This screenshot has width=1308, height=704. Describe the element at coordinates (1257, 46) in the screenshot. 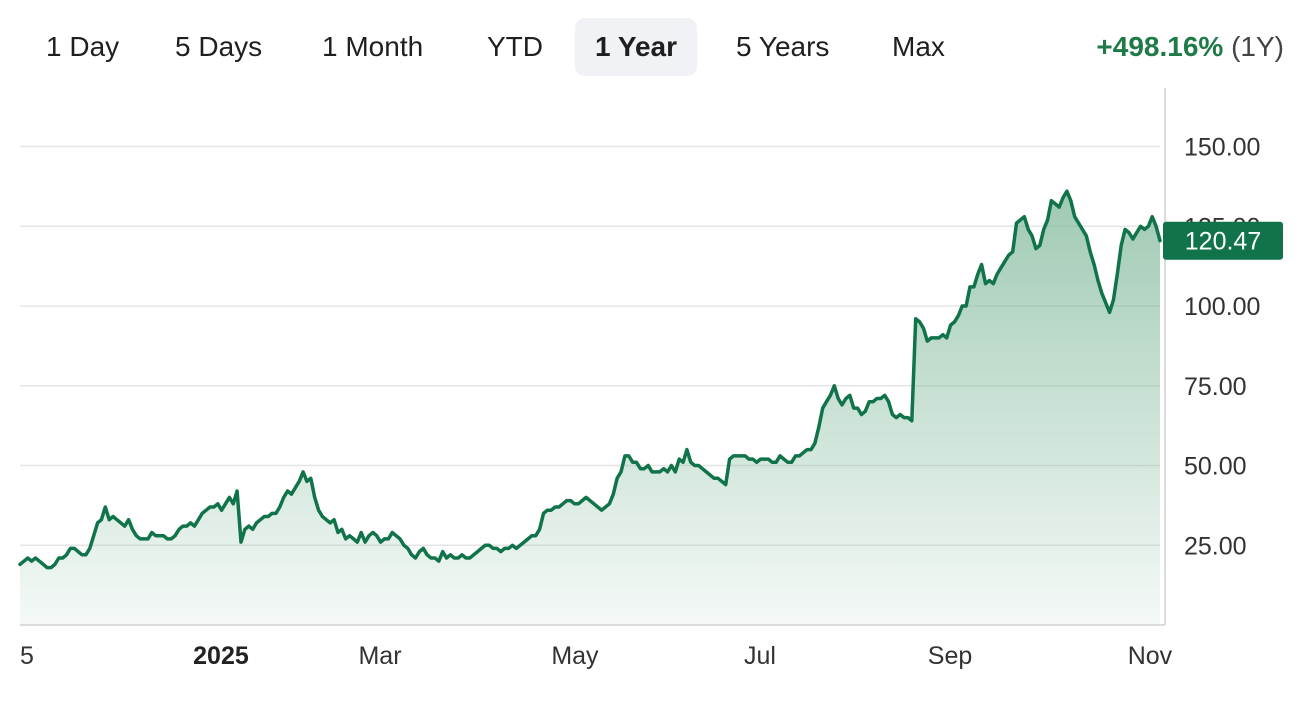

I see `change-period: (1Y)` at that location.